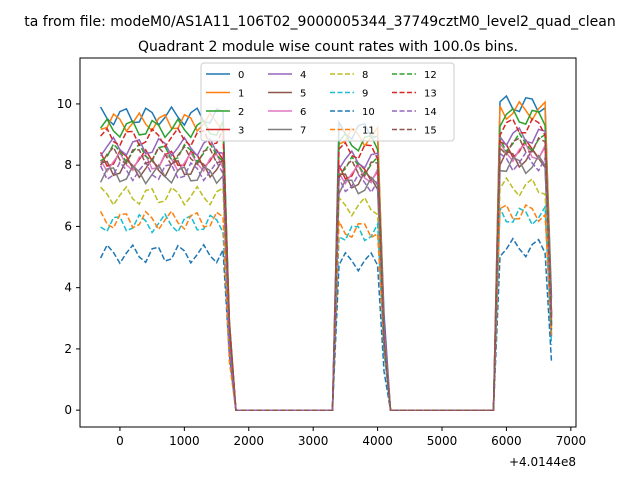  I want to click on y-tick-label: 4, so click(68, 288).